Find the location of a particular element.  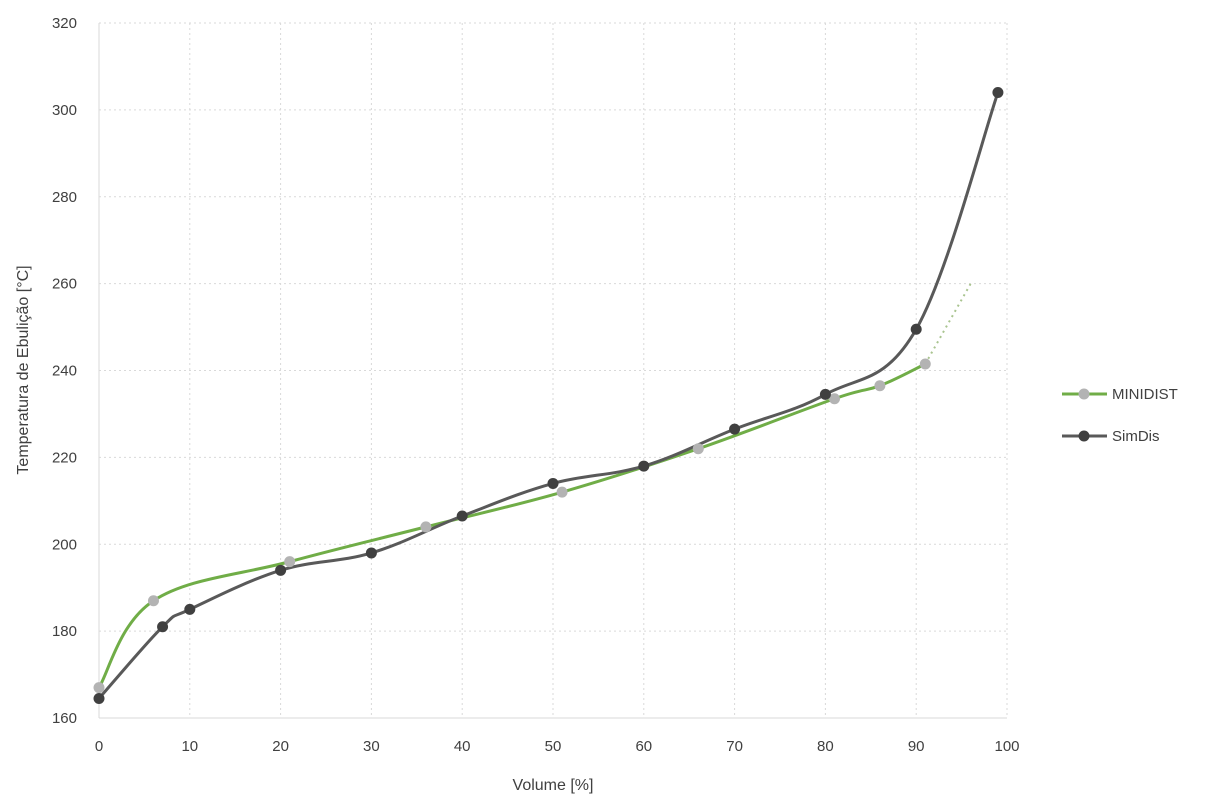

legend-item-simdis: SimDis is located at coordinates (1111, 436).